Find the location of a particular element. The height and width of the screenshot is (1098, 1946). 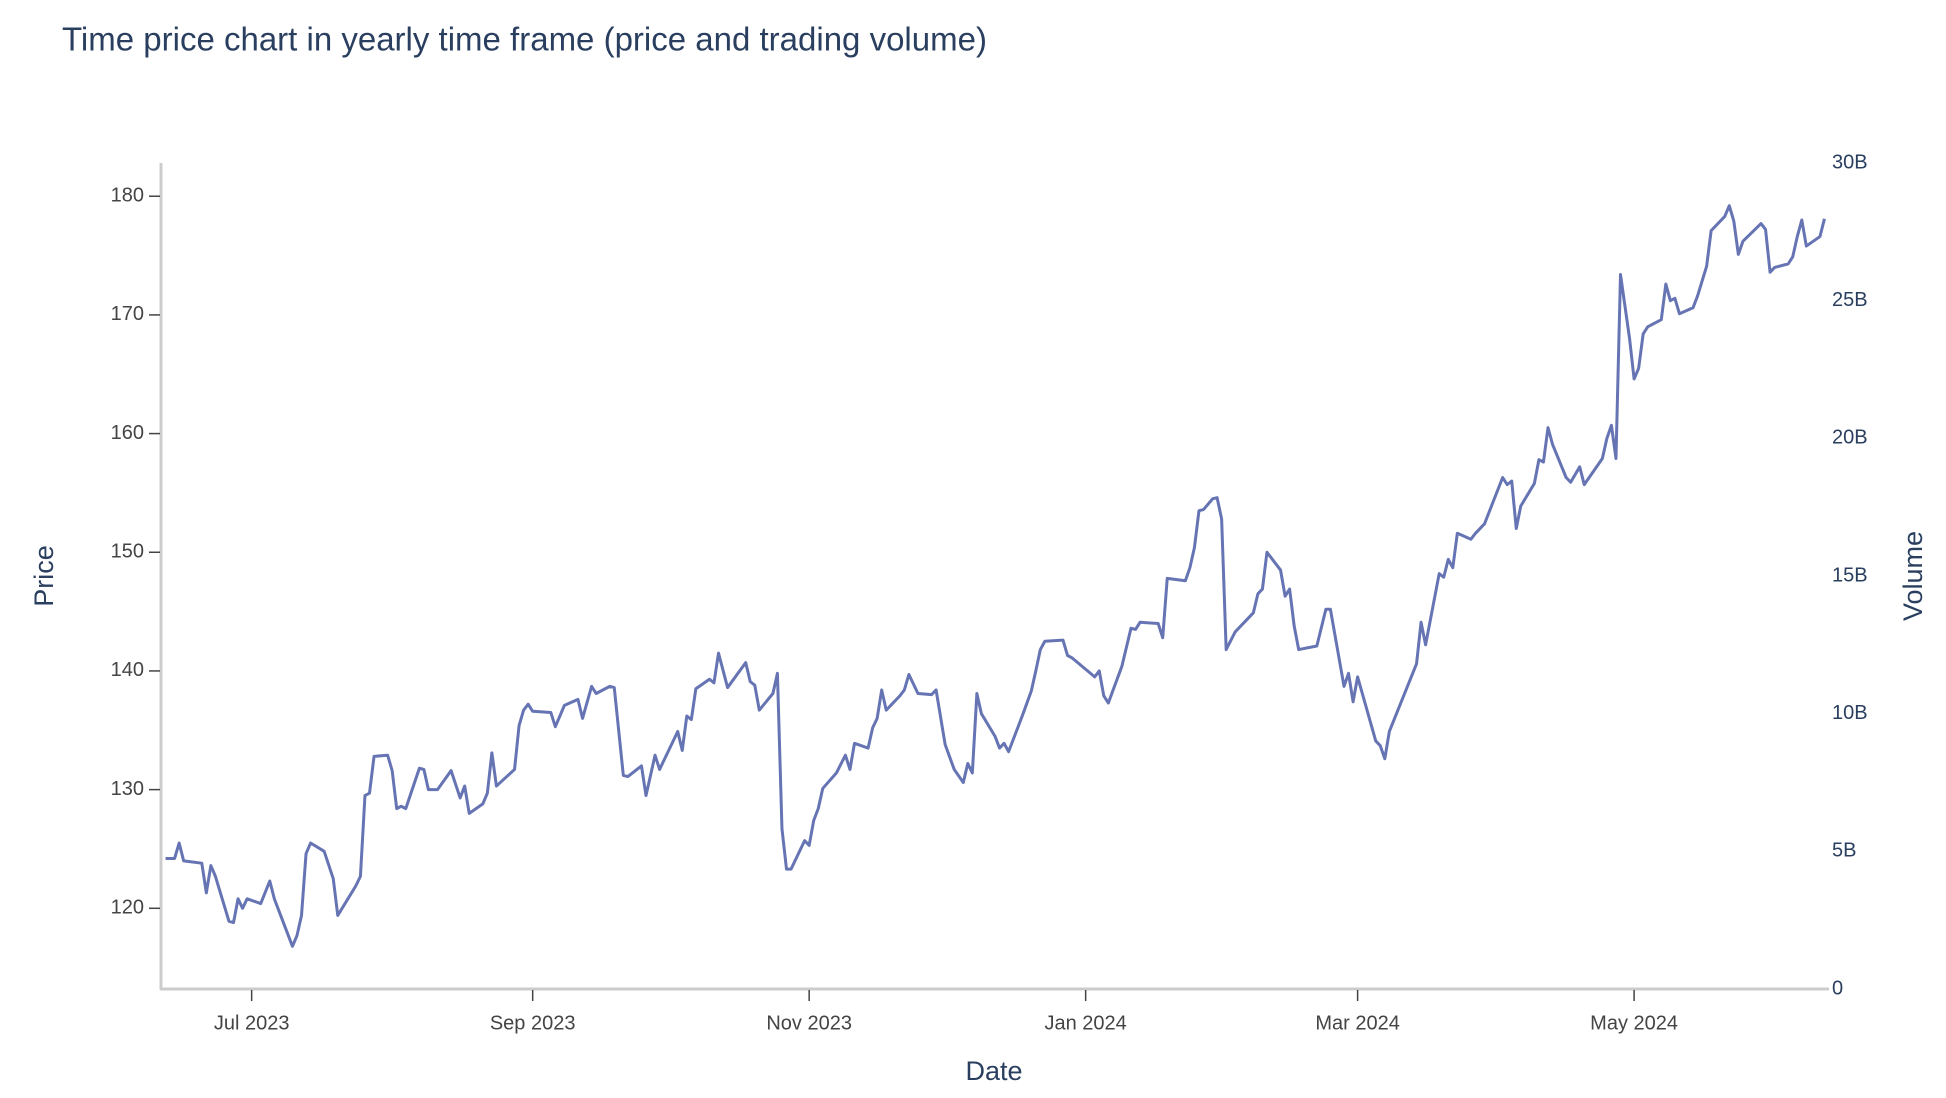

y2-tick-label: 15B is located at coordinates (1850, 575).